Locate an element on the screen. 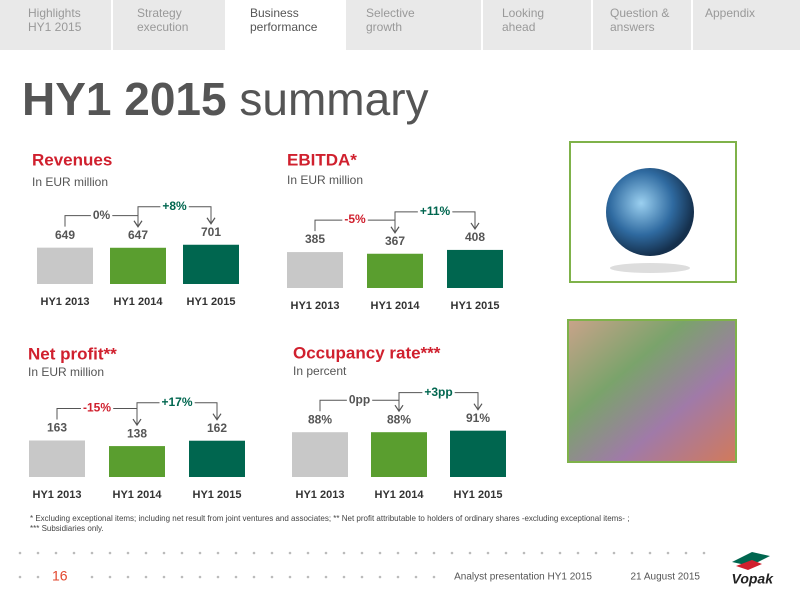 The width and height of the screenshot is (800, 600). chart-title: EBITDA* is located at coordinates (322, 159).